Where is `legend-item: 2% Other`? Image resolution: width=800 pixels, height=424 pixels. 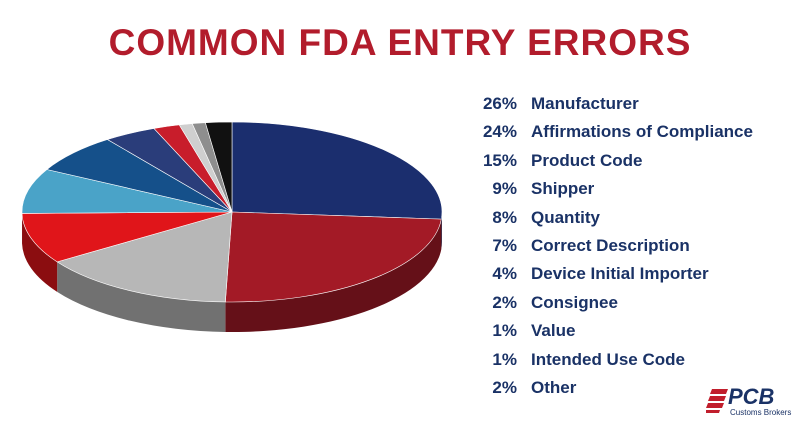
legend-item: 2% Other is located at coordinates (625, 388).